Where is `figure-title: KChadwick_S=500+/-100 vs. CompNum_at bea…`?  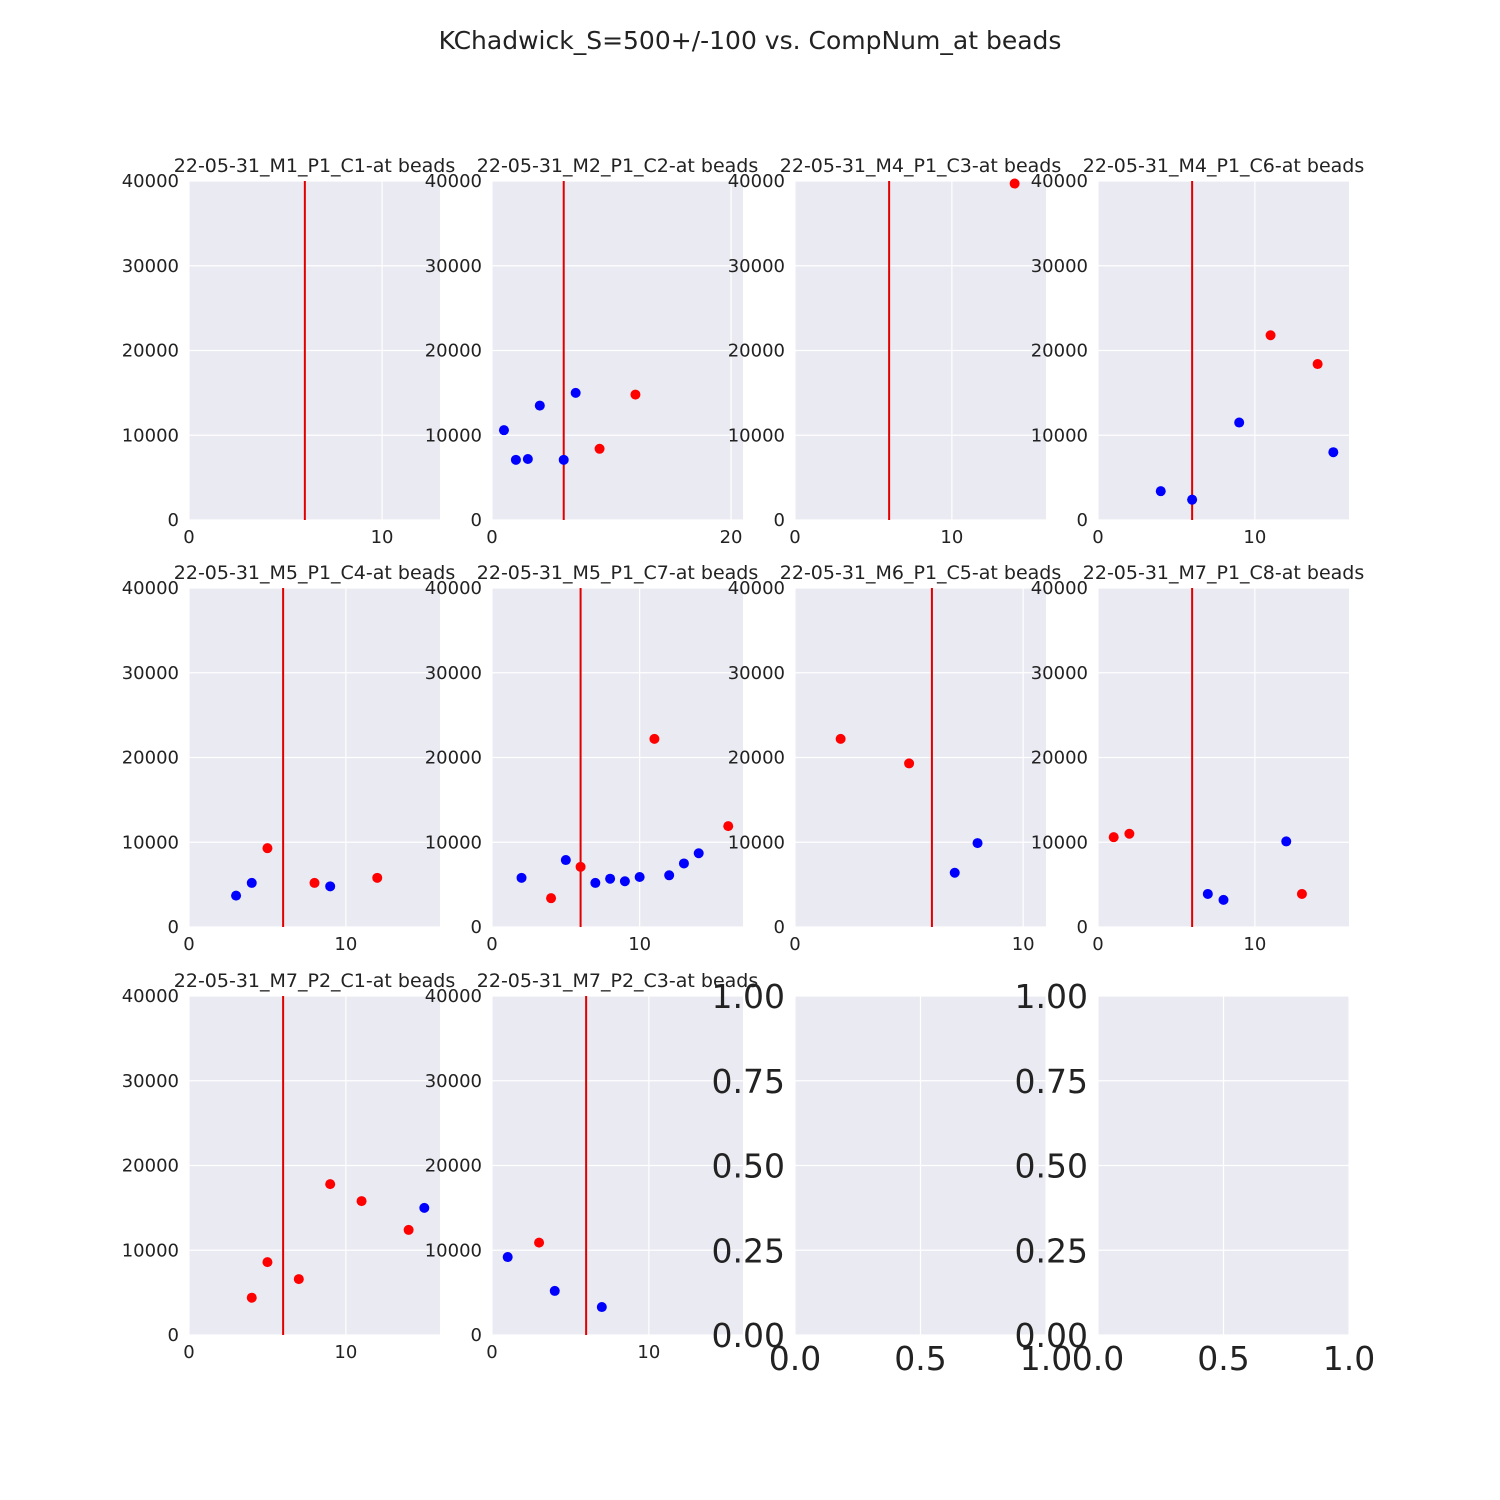
figure-title: KChadwick_S=500+/-100 vs. CompNum_at bea… is located at coordinates (750, 40).